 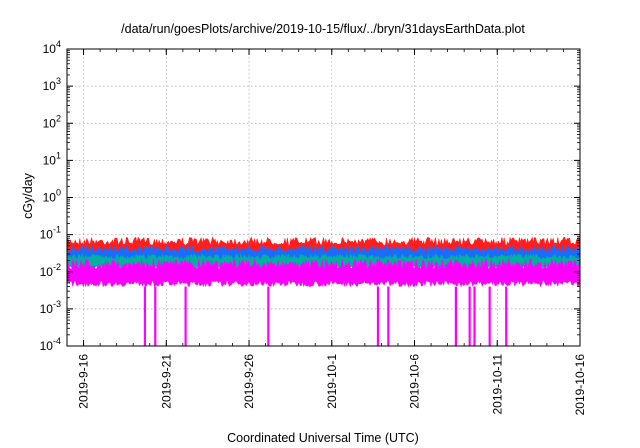 What do you see at coordinates (57, 267) in the screenshot?
I see `y-tick-exponent: -2` at bounding box center [57, 267].